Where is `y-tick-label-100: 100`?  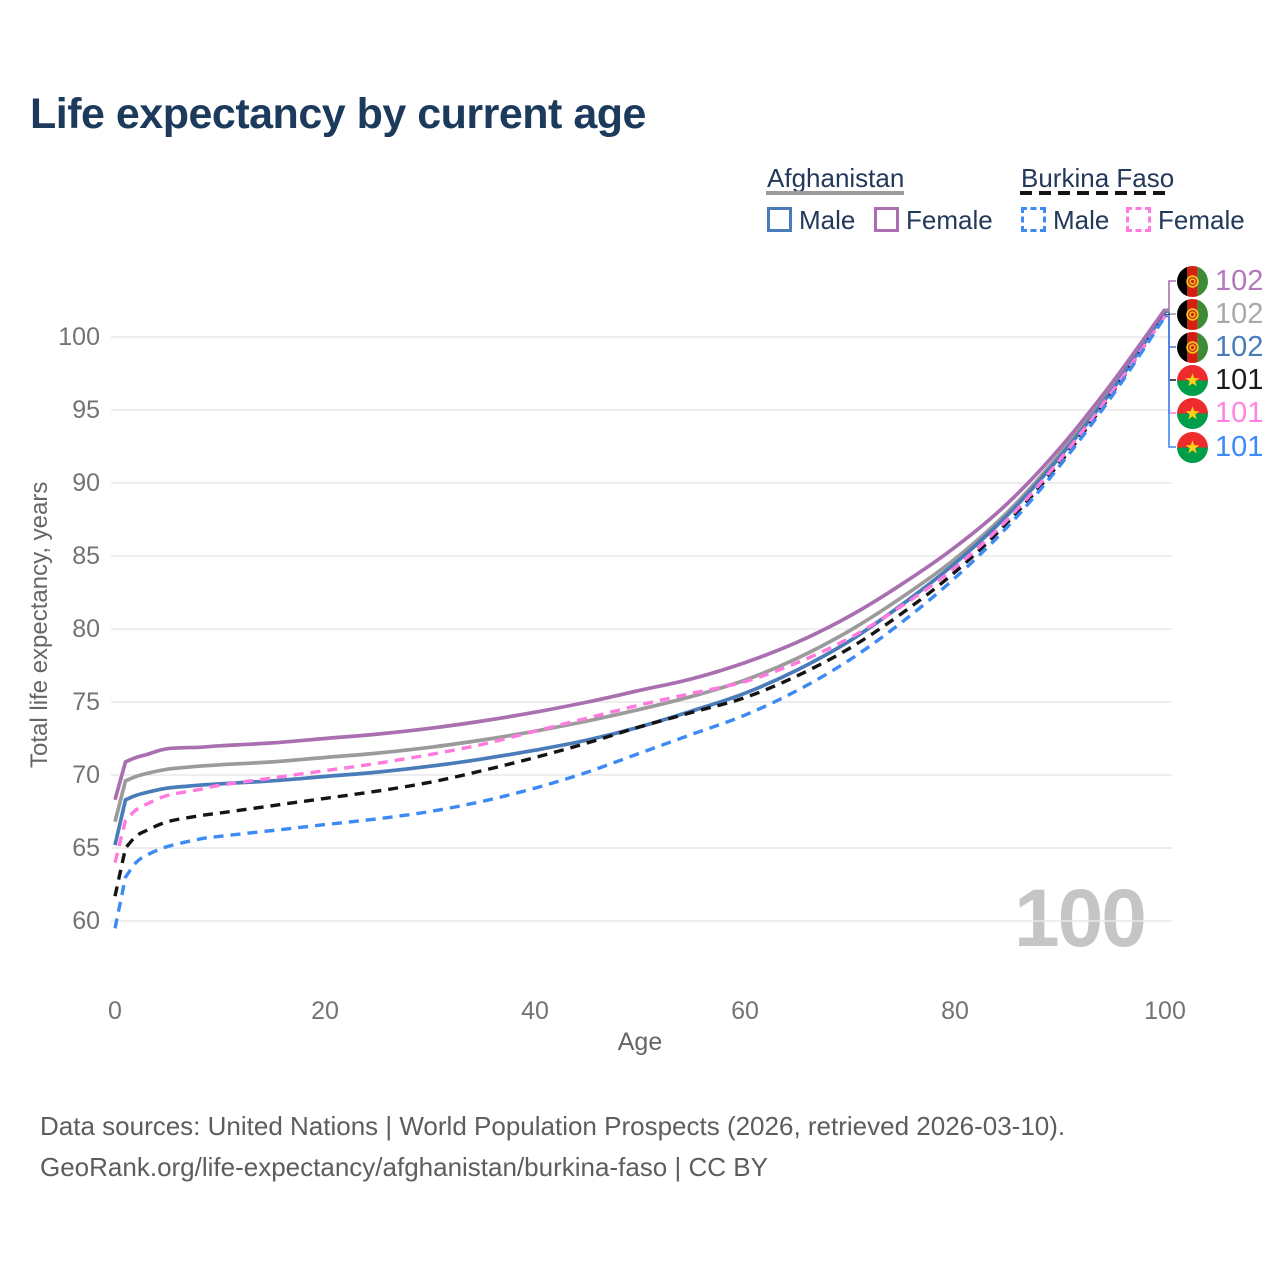 y-tick-label-100: 100 is located at coordinates (79, 337).